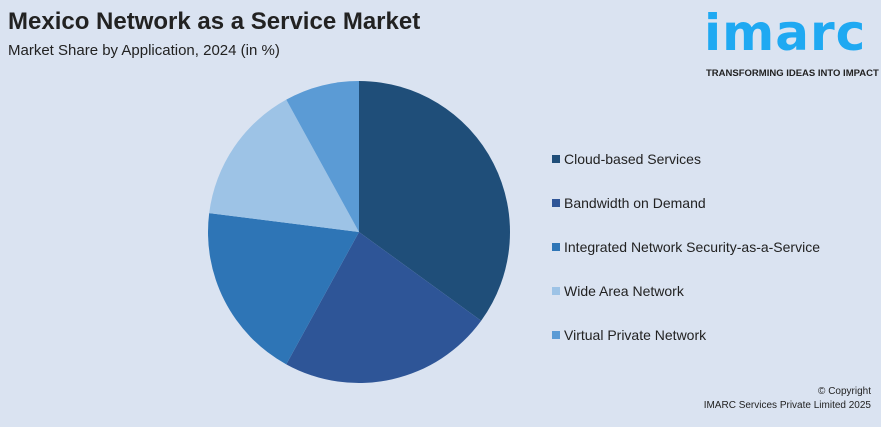 This screenshot has height=427, width=881. Describe the element at coordinates (322, 156) in the screenshot. I see `pie-slice-virtual-private-network` at that location.